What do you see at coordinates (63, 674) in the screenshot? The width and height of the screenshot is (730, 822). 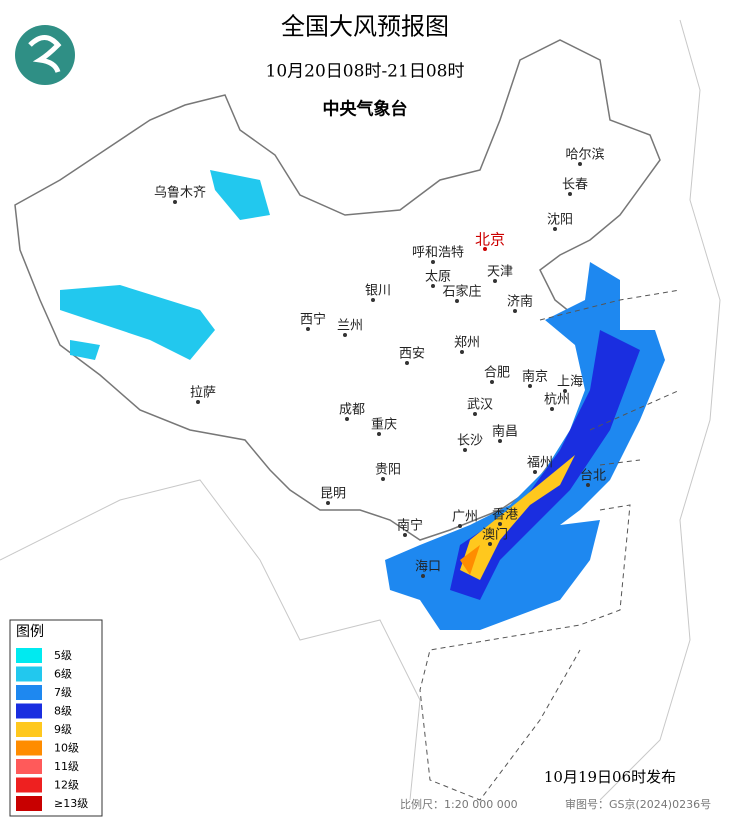 I see `legend-label: 6级` at bounding box center [63, 674].